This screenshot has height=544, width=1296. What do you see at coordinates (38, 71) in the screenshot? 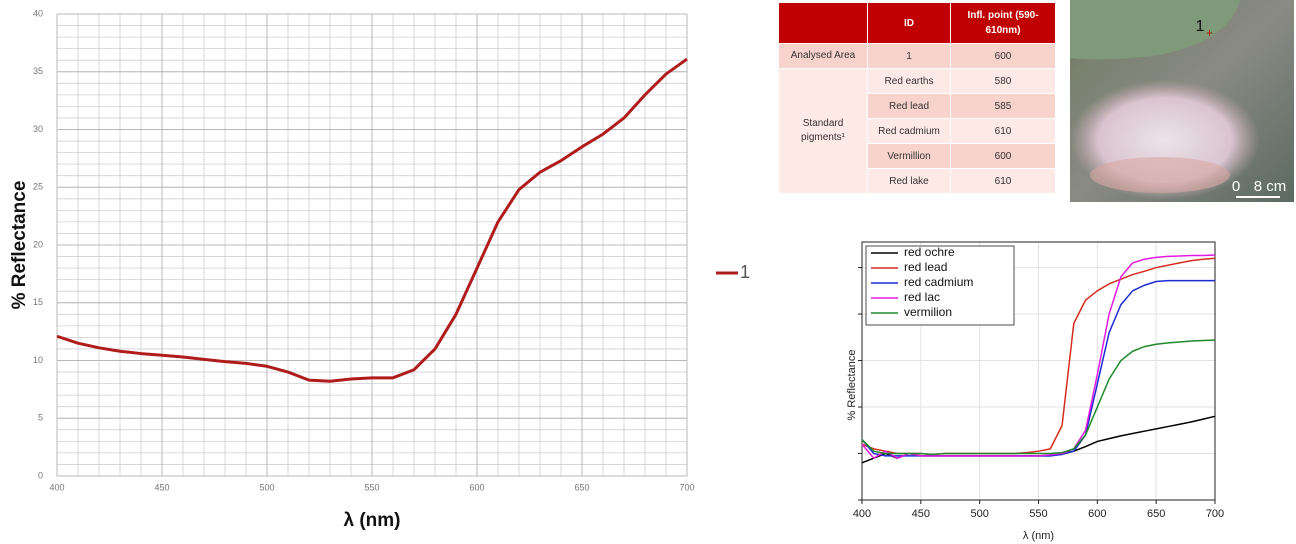
I see `y-tick-label: 35` at bounding box center [38, 71].